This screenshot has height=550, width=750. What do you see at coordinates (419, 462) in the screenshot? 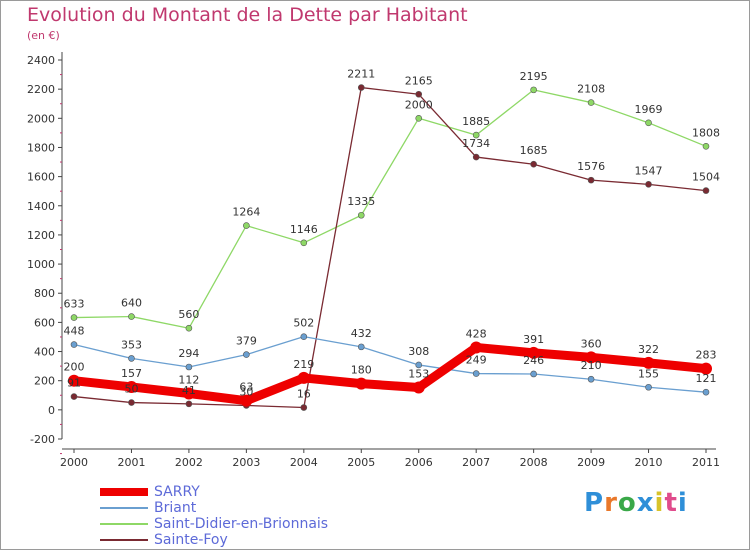
I see `x-tick-label: 2006` at bounding box center [419, 462].